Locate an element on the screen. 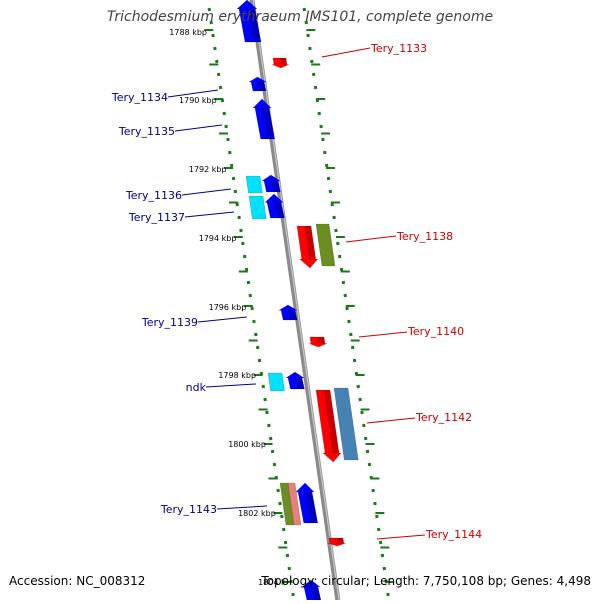  gene-ndk is located at coordinates (276, 382).